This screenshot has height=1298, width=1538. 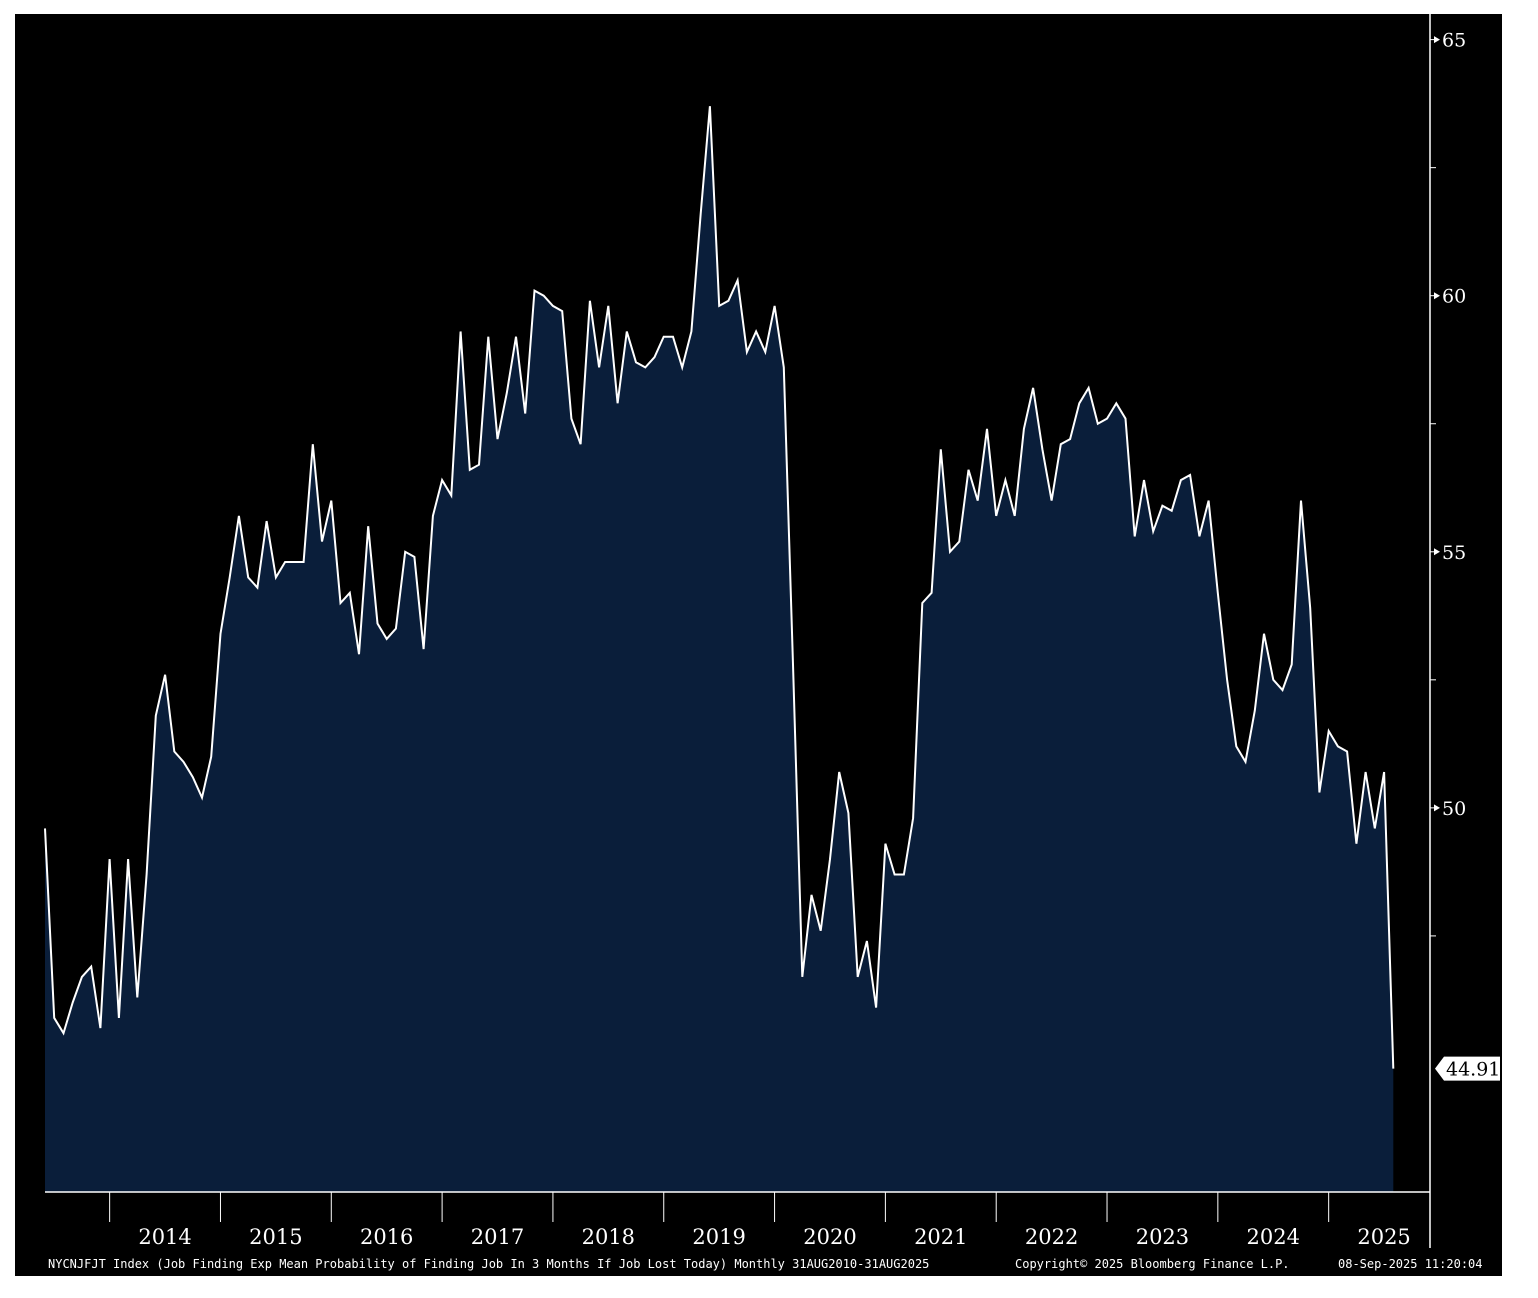 What do you see at coordinates (1464, 631) in the screenshot?
I see `y-axis: 50 55 60 65 44.91` at bounding box center [1464, 631].